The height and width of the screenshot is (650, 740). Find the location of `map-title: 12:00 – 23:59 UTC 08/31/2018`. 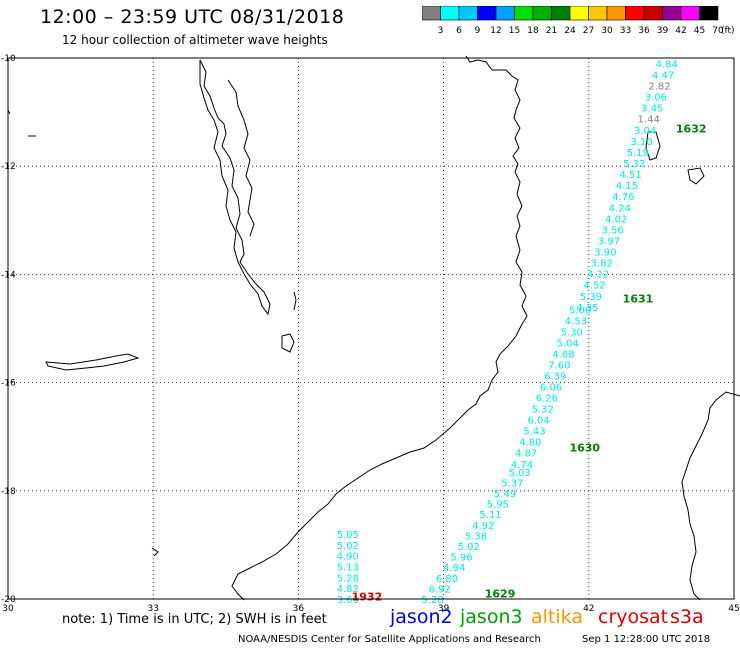

map-title: 12:00 – 23:59 UTC 08/31/2018 is located at coordinates (192, 17).